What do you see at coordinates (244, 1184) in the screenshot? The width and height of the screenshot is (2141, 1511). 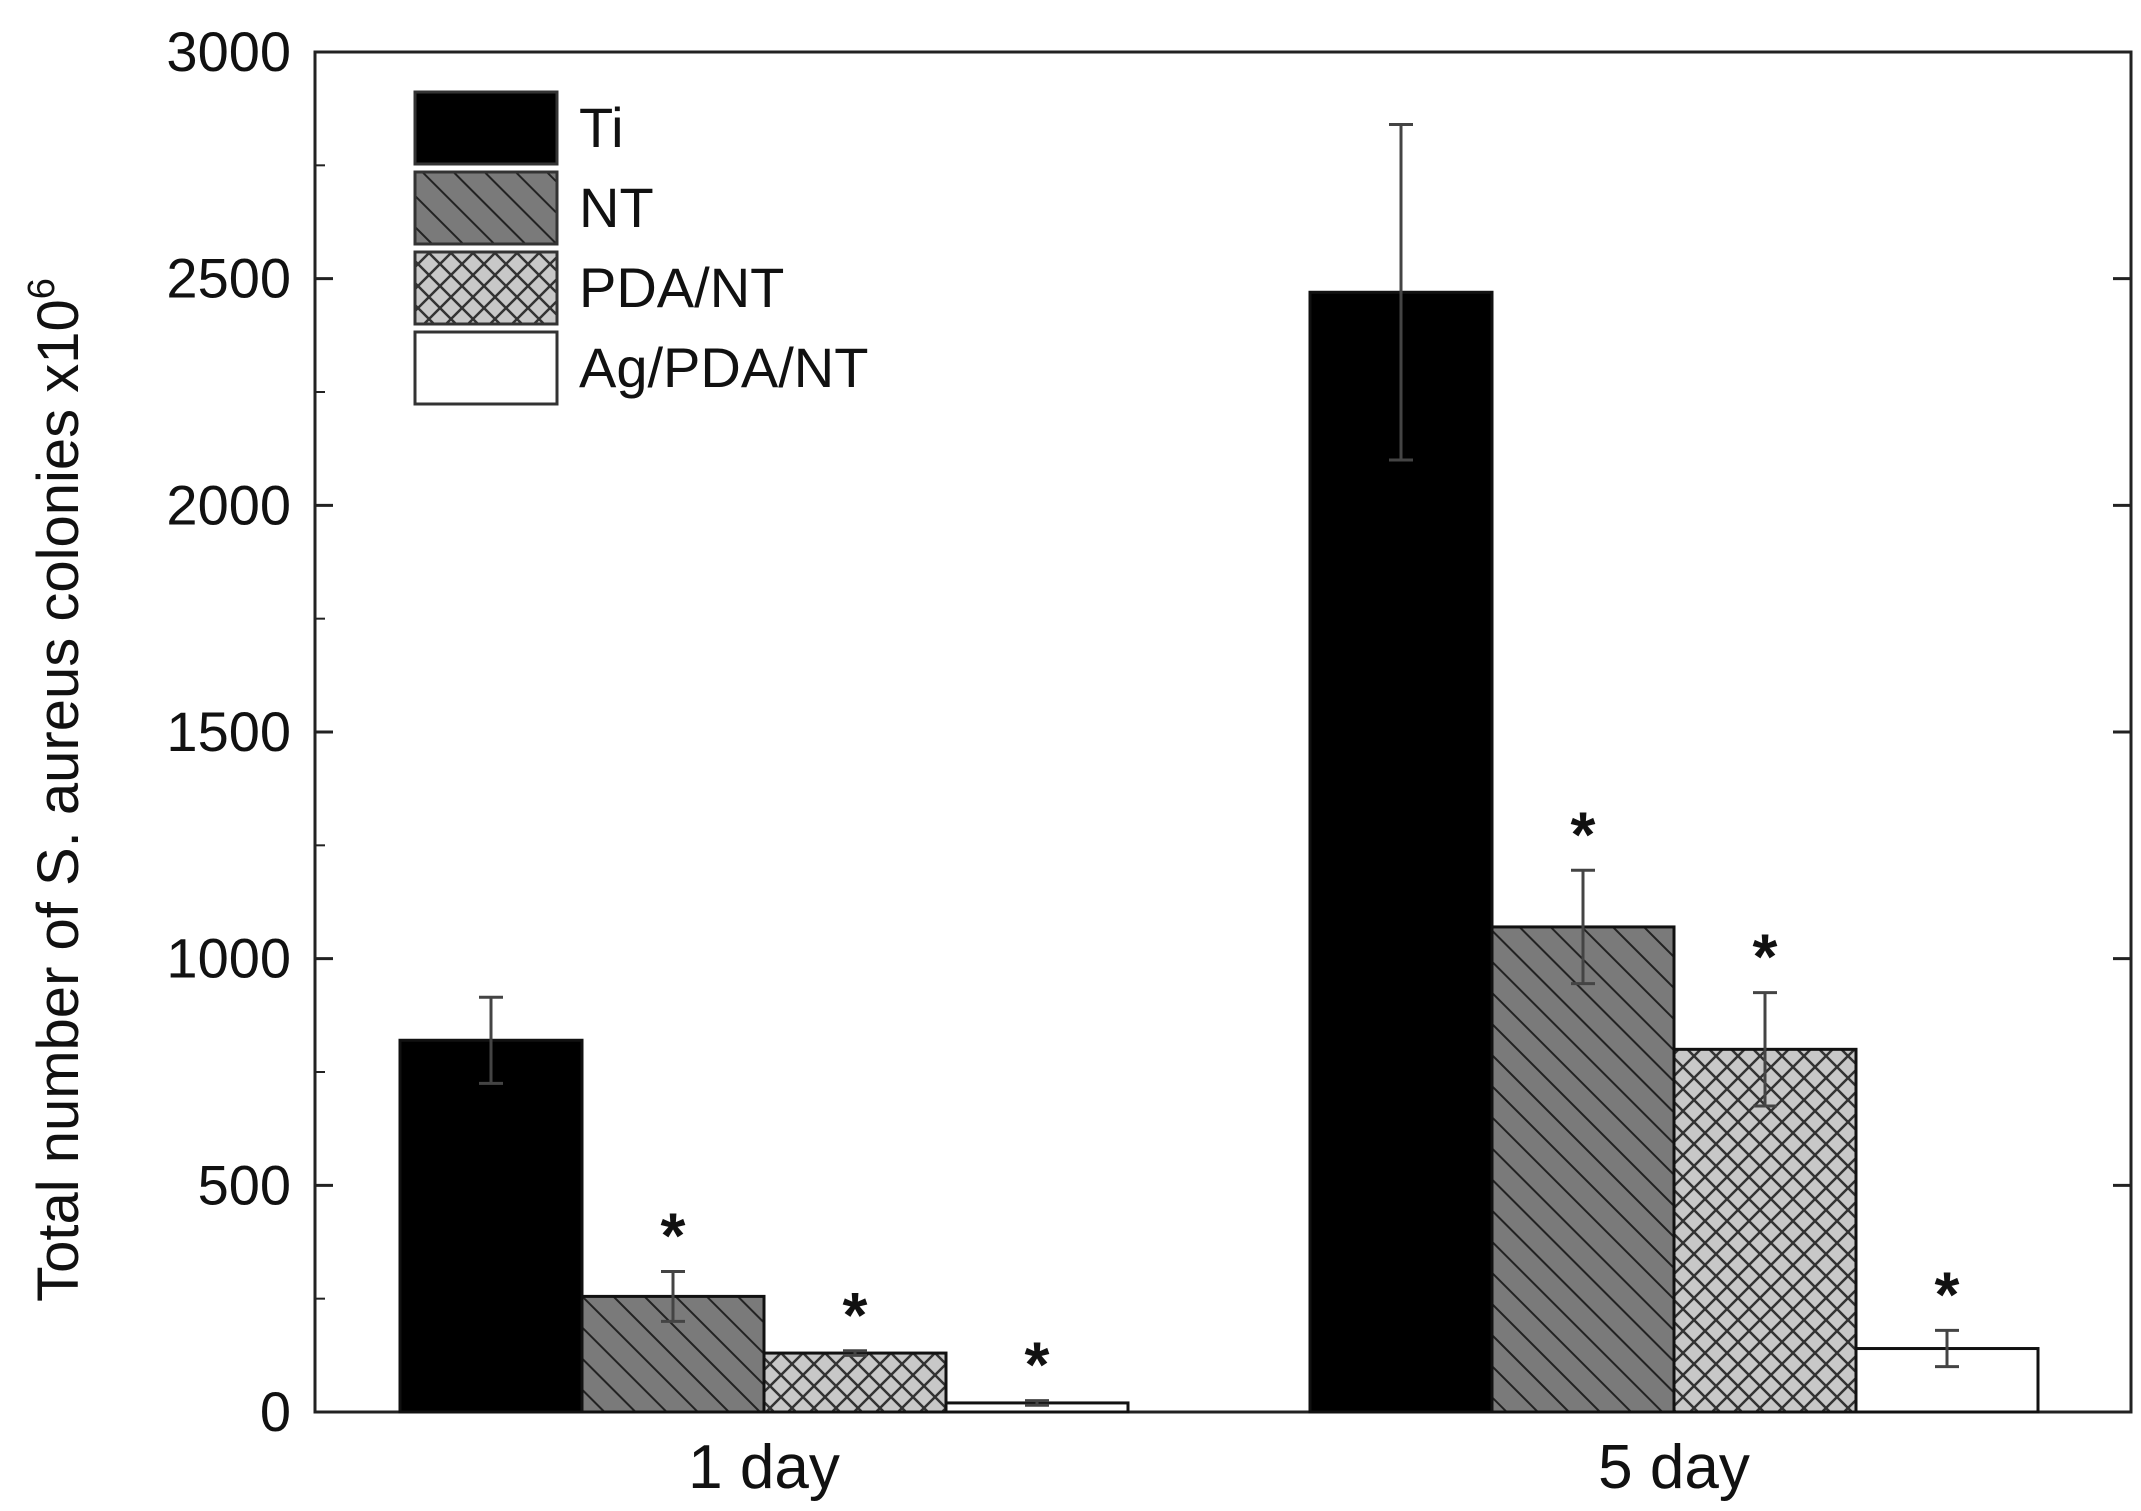 I see `y-tick-label: 500` at bounding box center [244, 1184].